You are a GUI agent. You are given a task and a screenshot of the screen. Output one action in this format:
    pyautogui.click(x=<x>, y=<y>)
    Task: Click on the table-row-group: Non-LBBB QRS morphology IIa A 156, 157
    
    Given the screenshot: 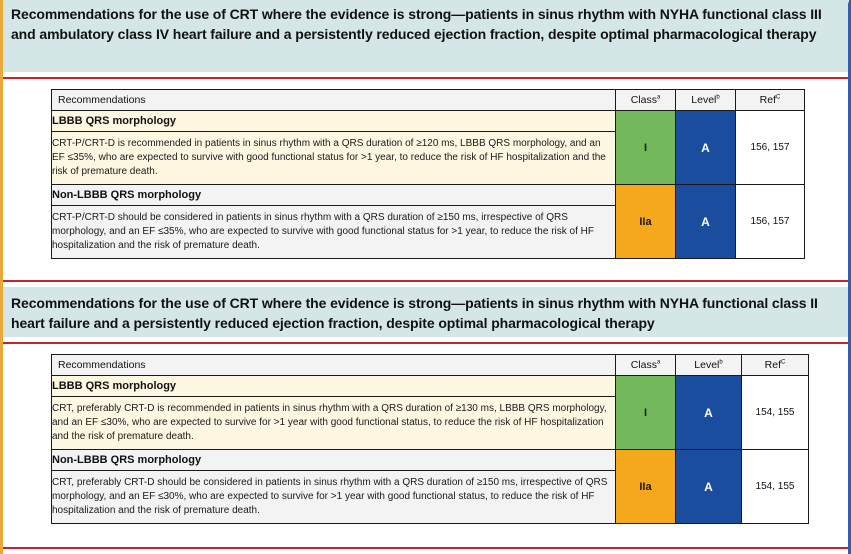 What is the action you would take?
    pyautogui.click(x=428, y=221)
    